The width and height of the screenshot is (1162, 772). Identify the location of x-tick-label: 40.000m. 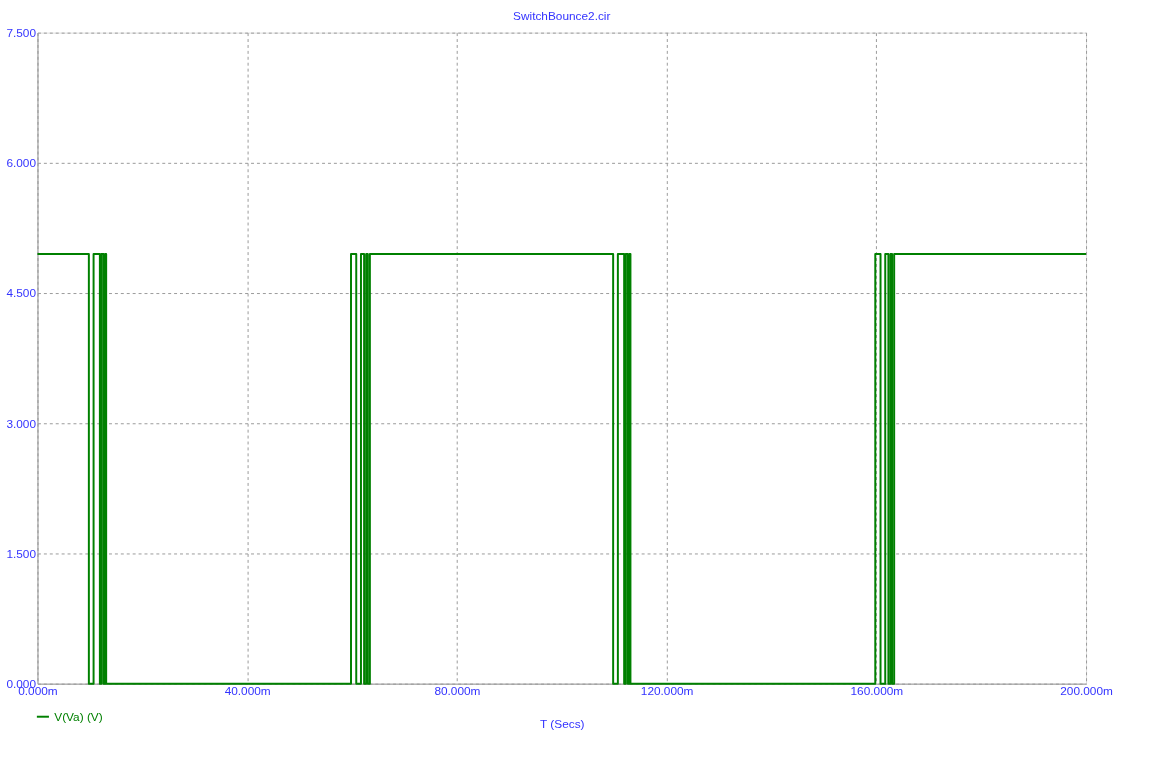
(247, 691).